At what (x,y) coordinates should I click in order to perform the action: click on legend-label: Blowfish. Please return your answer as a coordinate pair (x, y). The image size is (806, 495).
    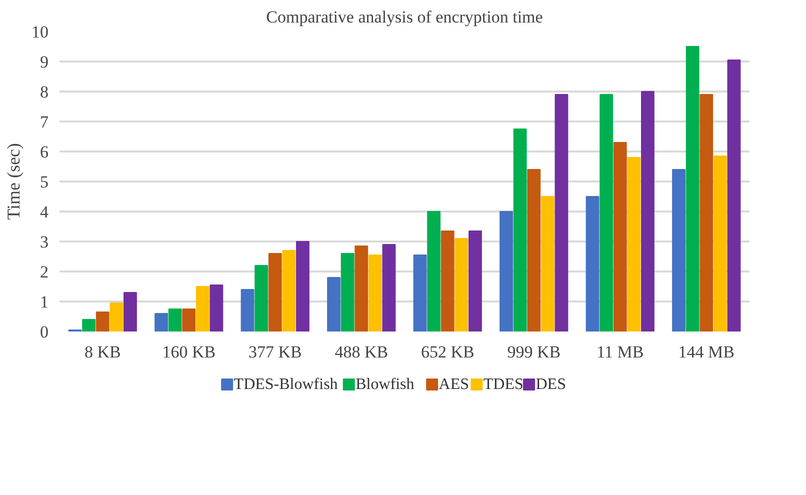
    Looking at the image, I should click on (385, 384).